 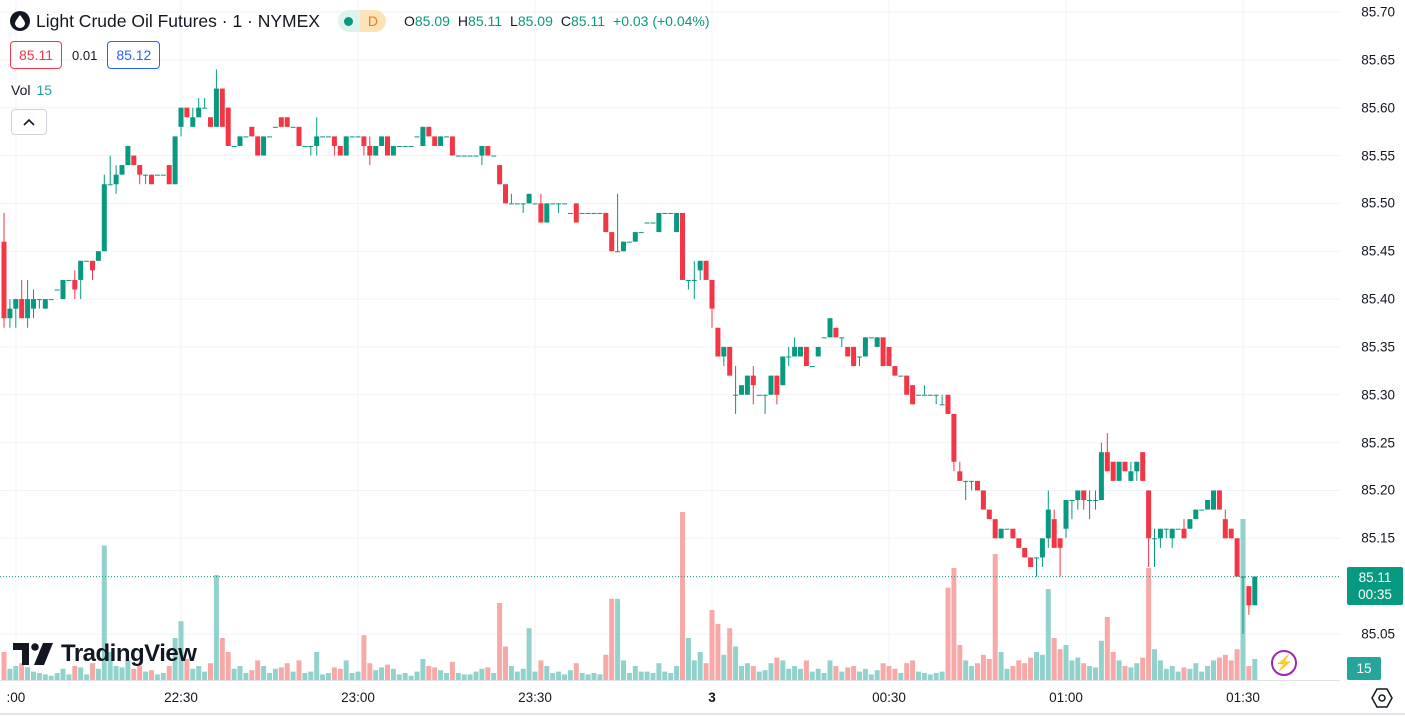 What do you see at coordinates (1378, 156) in the screenshot?
I see `price-tick-label: 85.55` at bounding box center [1378, 156].